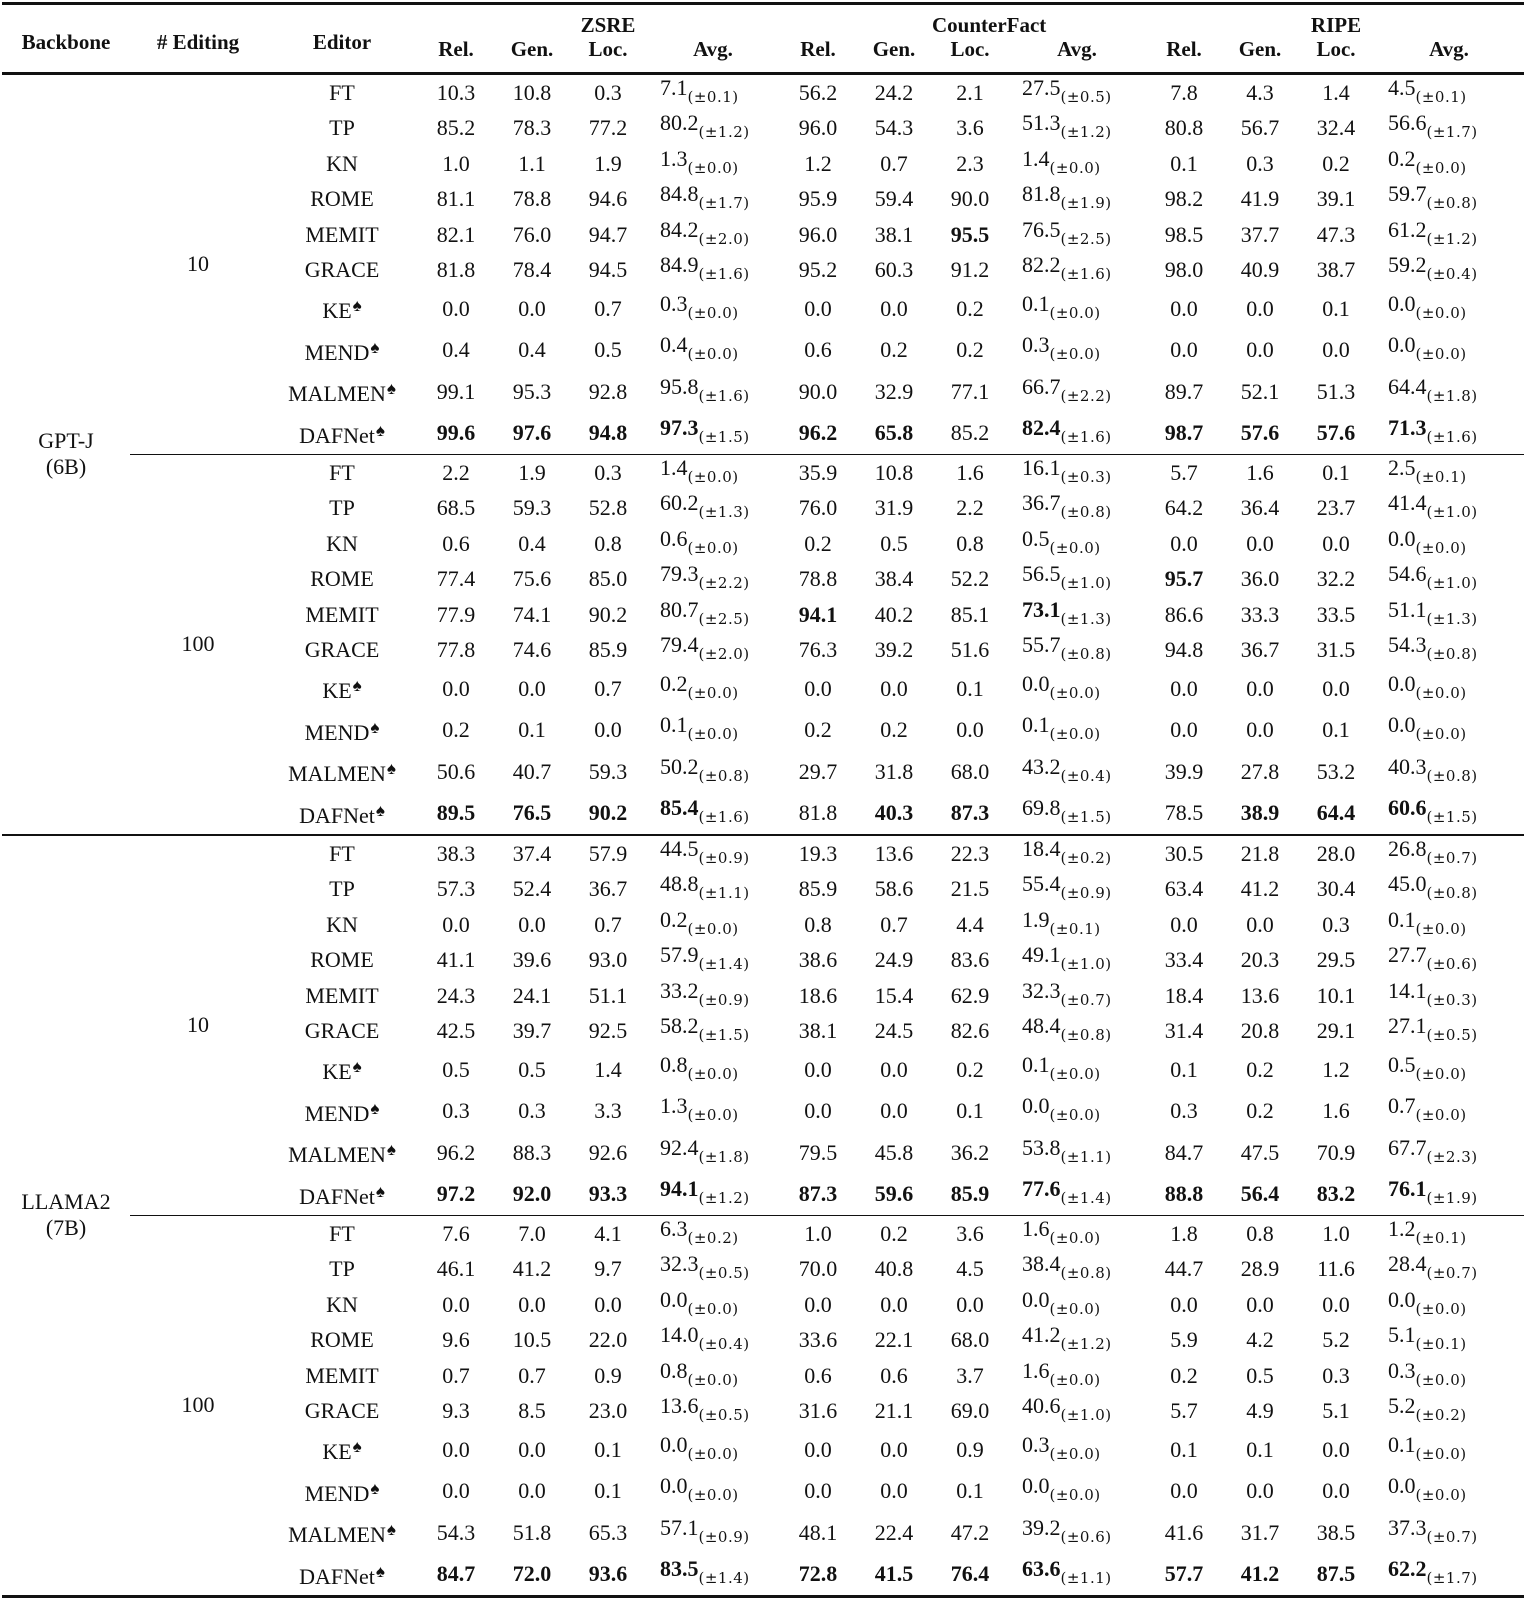  What do you see at coordinates (713, 579) in the screenshot?
I see `cell-zsre-avg: 79.3(±2.2)` at bounding box center [713, 579].